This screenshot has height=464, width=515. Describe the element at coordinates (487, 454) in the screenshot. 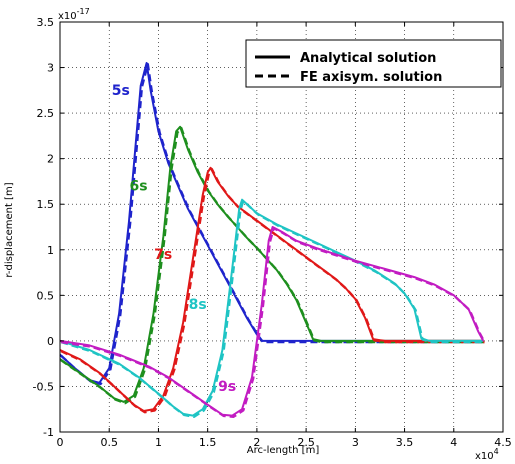

I see `x-exponent-label: x104` at that location.